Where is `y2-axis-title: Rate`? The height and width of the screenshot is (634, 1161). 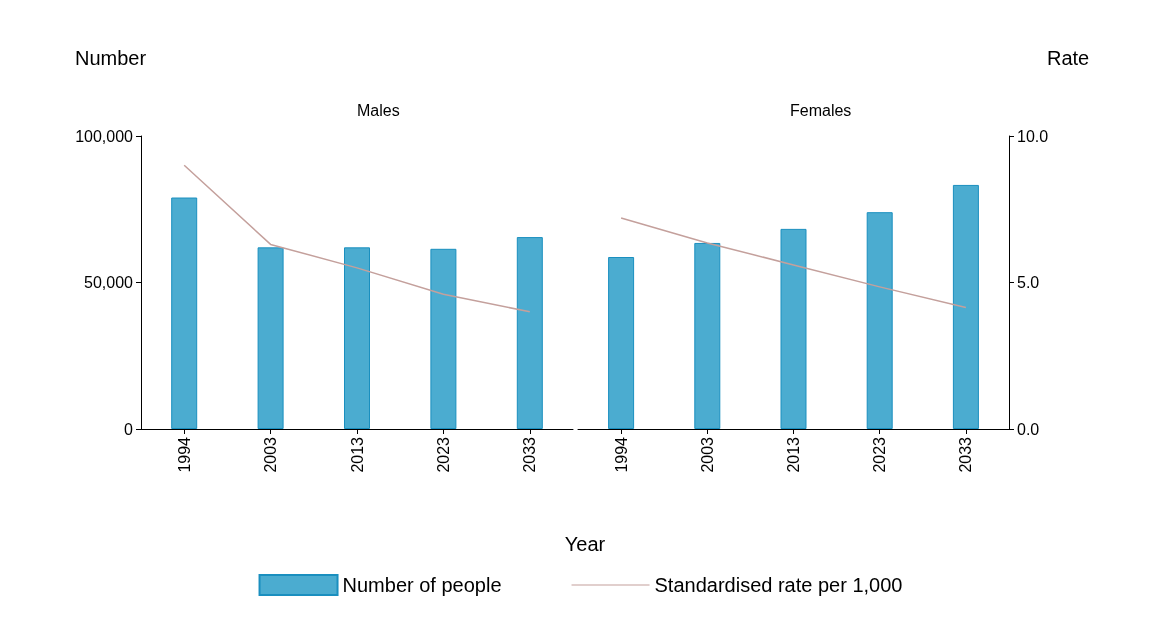 y2-axis-title: Rate is located at coordinates (1068, 58).